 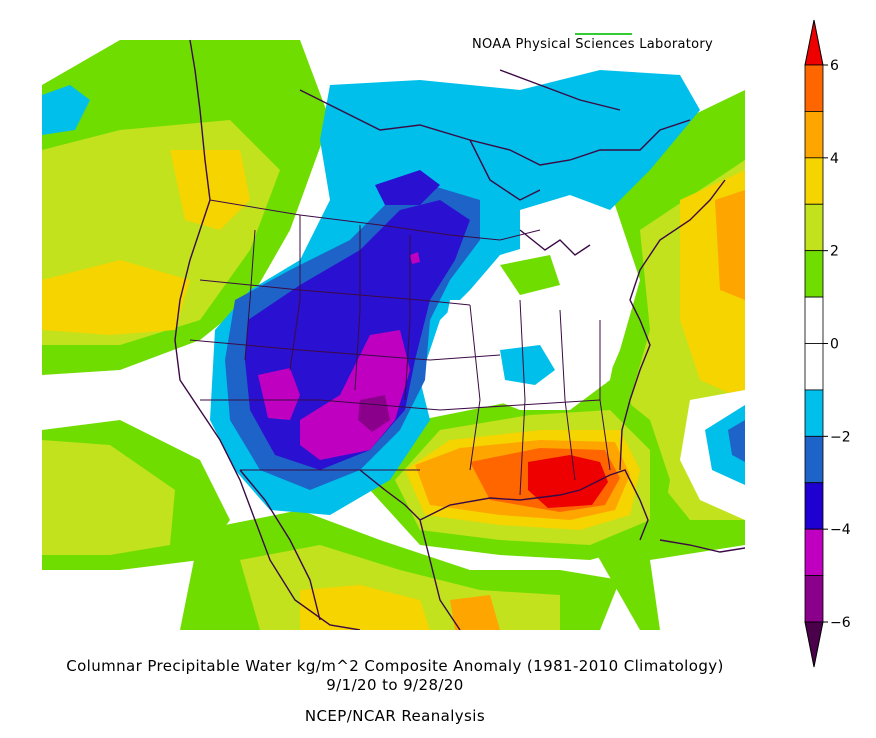 What do you see at coordinates (395, 685) in the screenshot?
I see `date-range: 9/1/20 to 9/28/20` at bounding box center [395, 685].